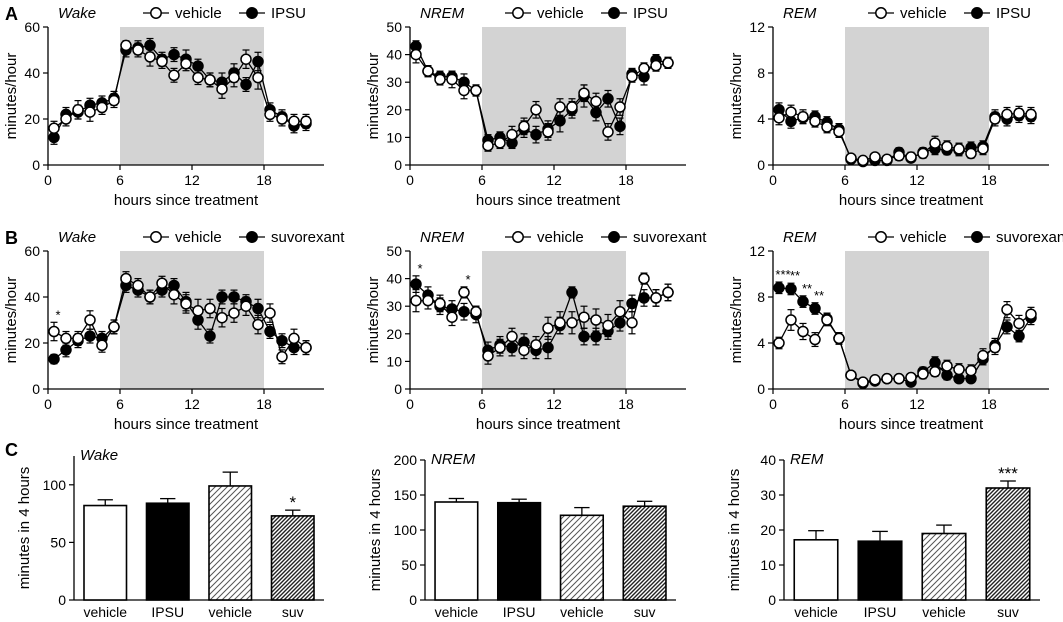 The image size is (1063, 622). Describe the element at coordinates (761, 297) in the screenshot. I see `y-tick-label: 8` at that location.